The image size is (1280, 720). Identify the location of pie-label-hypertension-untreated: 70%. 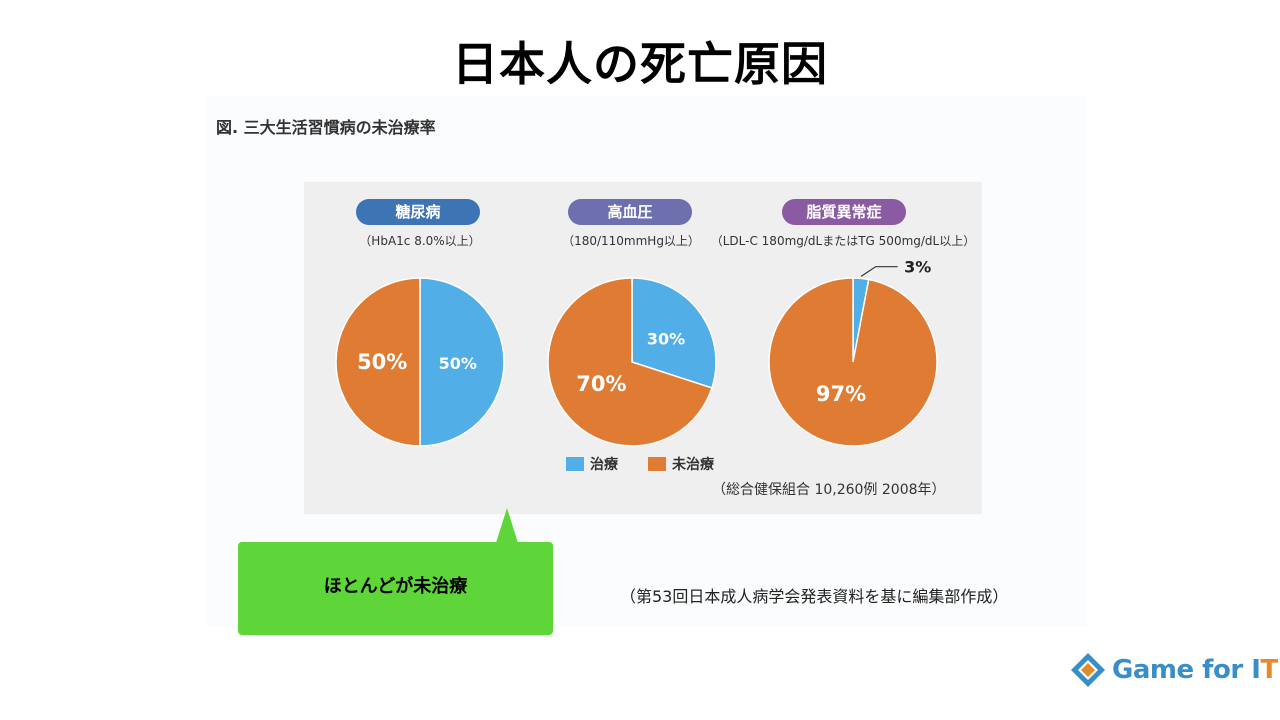
(601, 384).